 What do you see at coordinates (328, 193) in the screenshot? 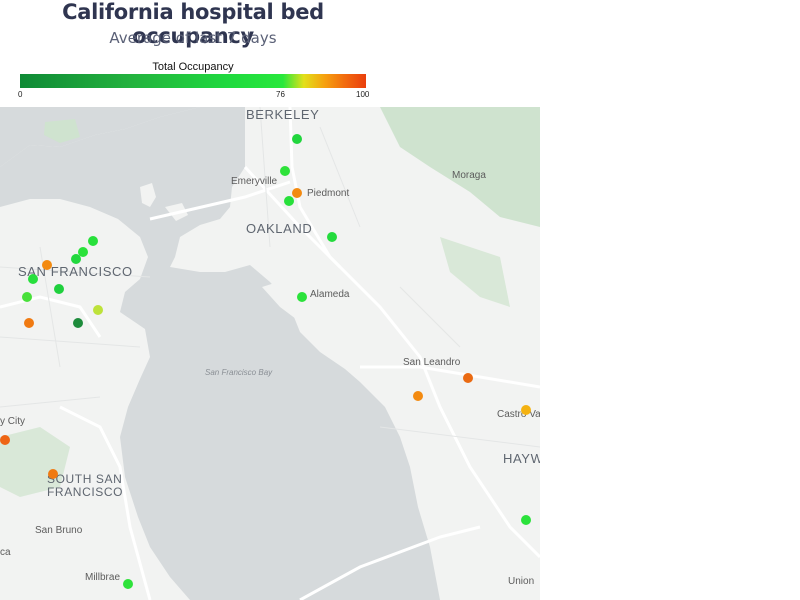
I see `label-piedmont: Piedmont` at bounding box center [328, 193].